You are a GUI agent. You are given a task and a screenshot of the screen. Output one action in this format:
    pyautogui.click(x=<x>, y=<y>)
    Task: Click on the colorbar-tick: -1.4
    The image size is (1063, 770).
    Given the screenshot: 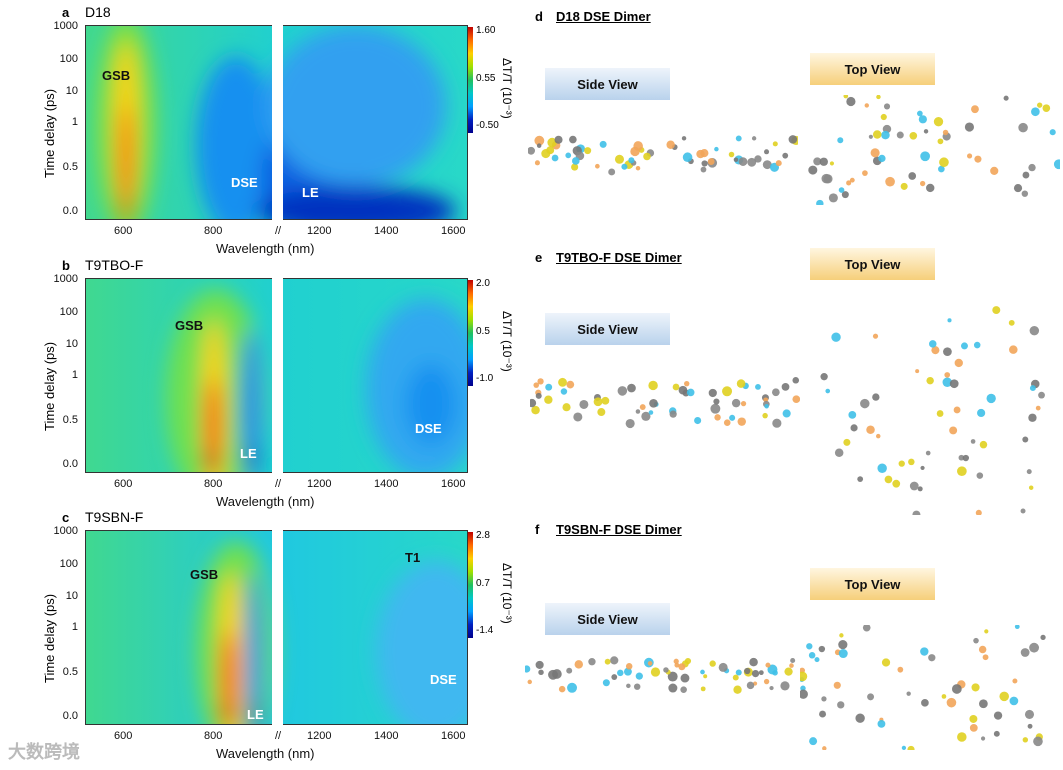 What is the action you would take?
    pyautogui.click(x=485, y=630)
    